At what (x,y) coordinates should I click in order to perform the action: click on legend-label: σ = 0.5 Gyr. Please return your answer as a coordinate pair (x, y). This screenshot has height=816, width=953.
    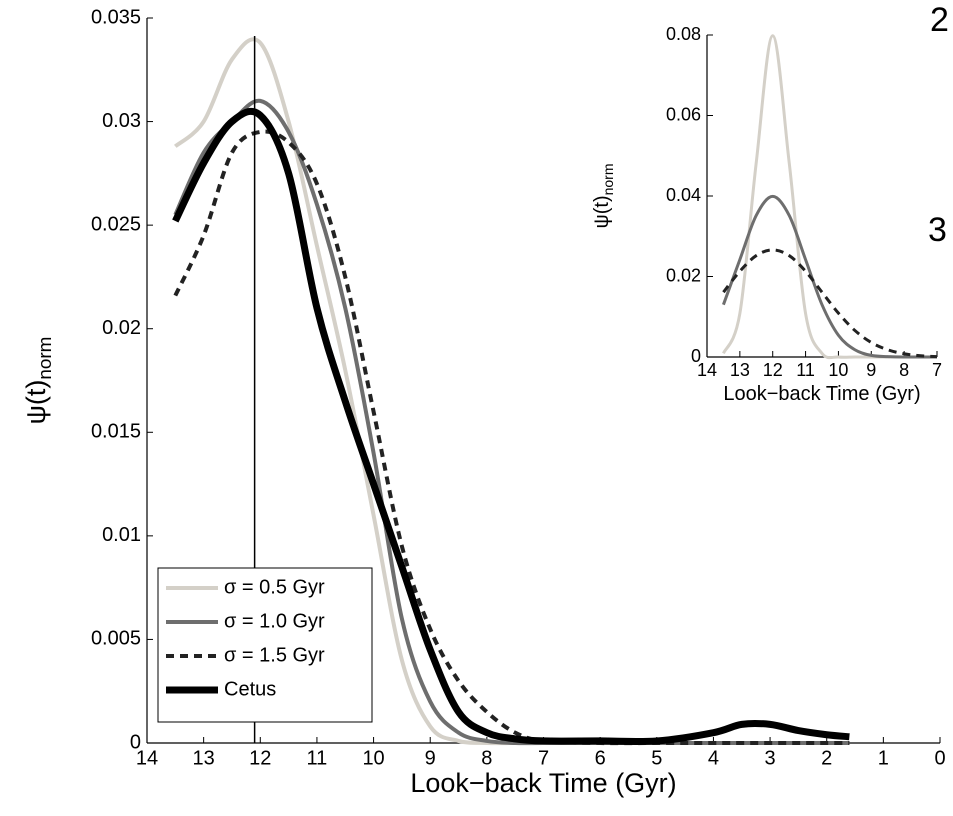
    Looking at the image, I should click on (274, 587).